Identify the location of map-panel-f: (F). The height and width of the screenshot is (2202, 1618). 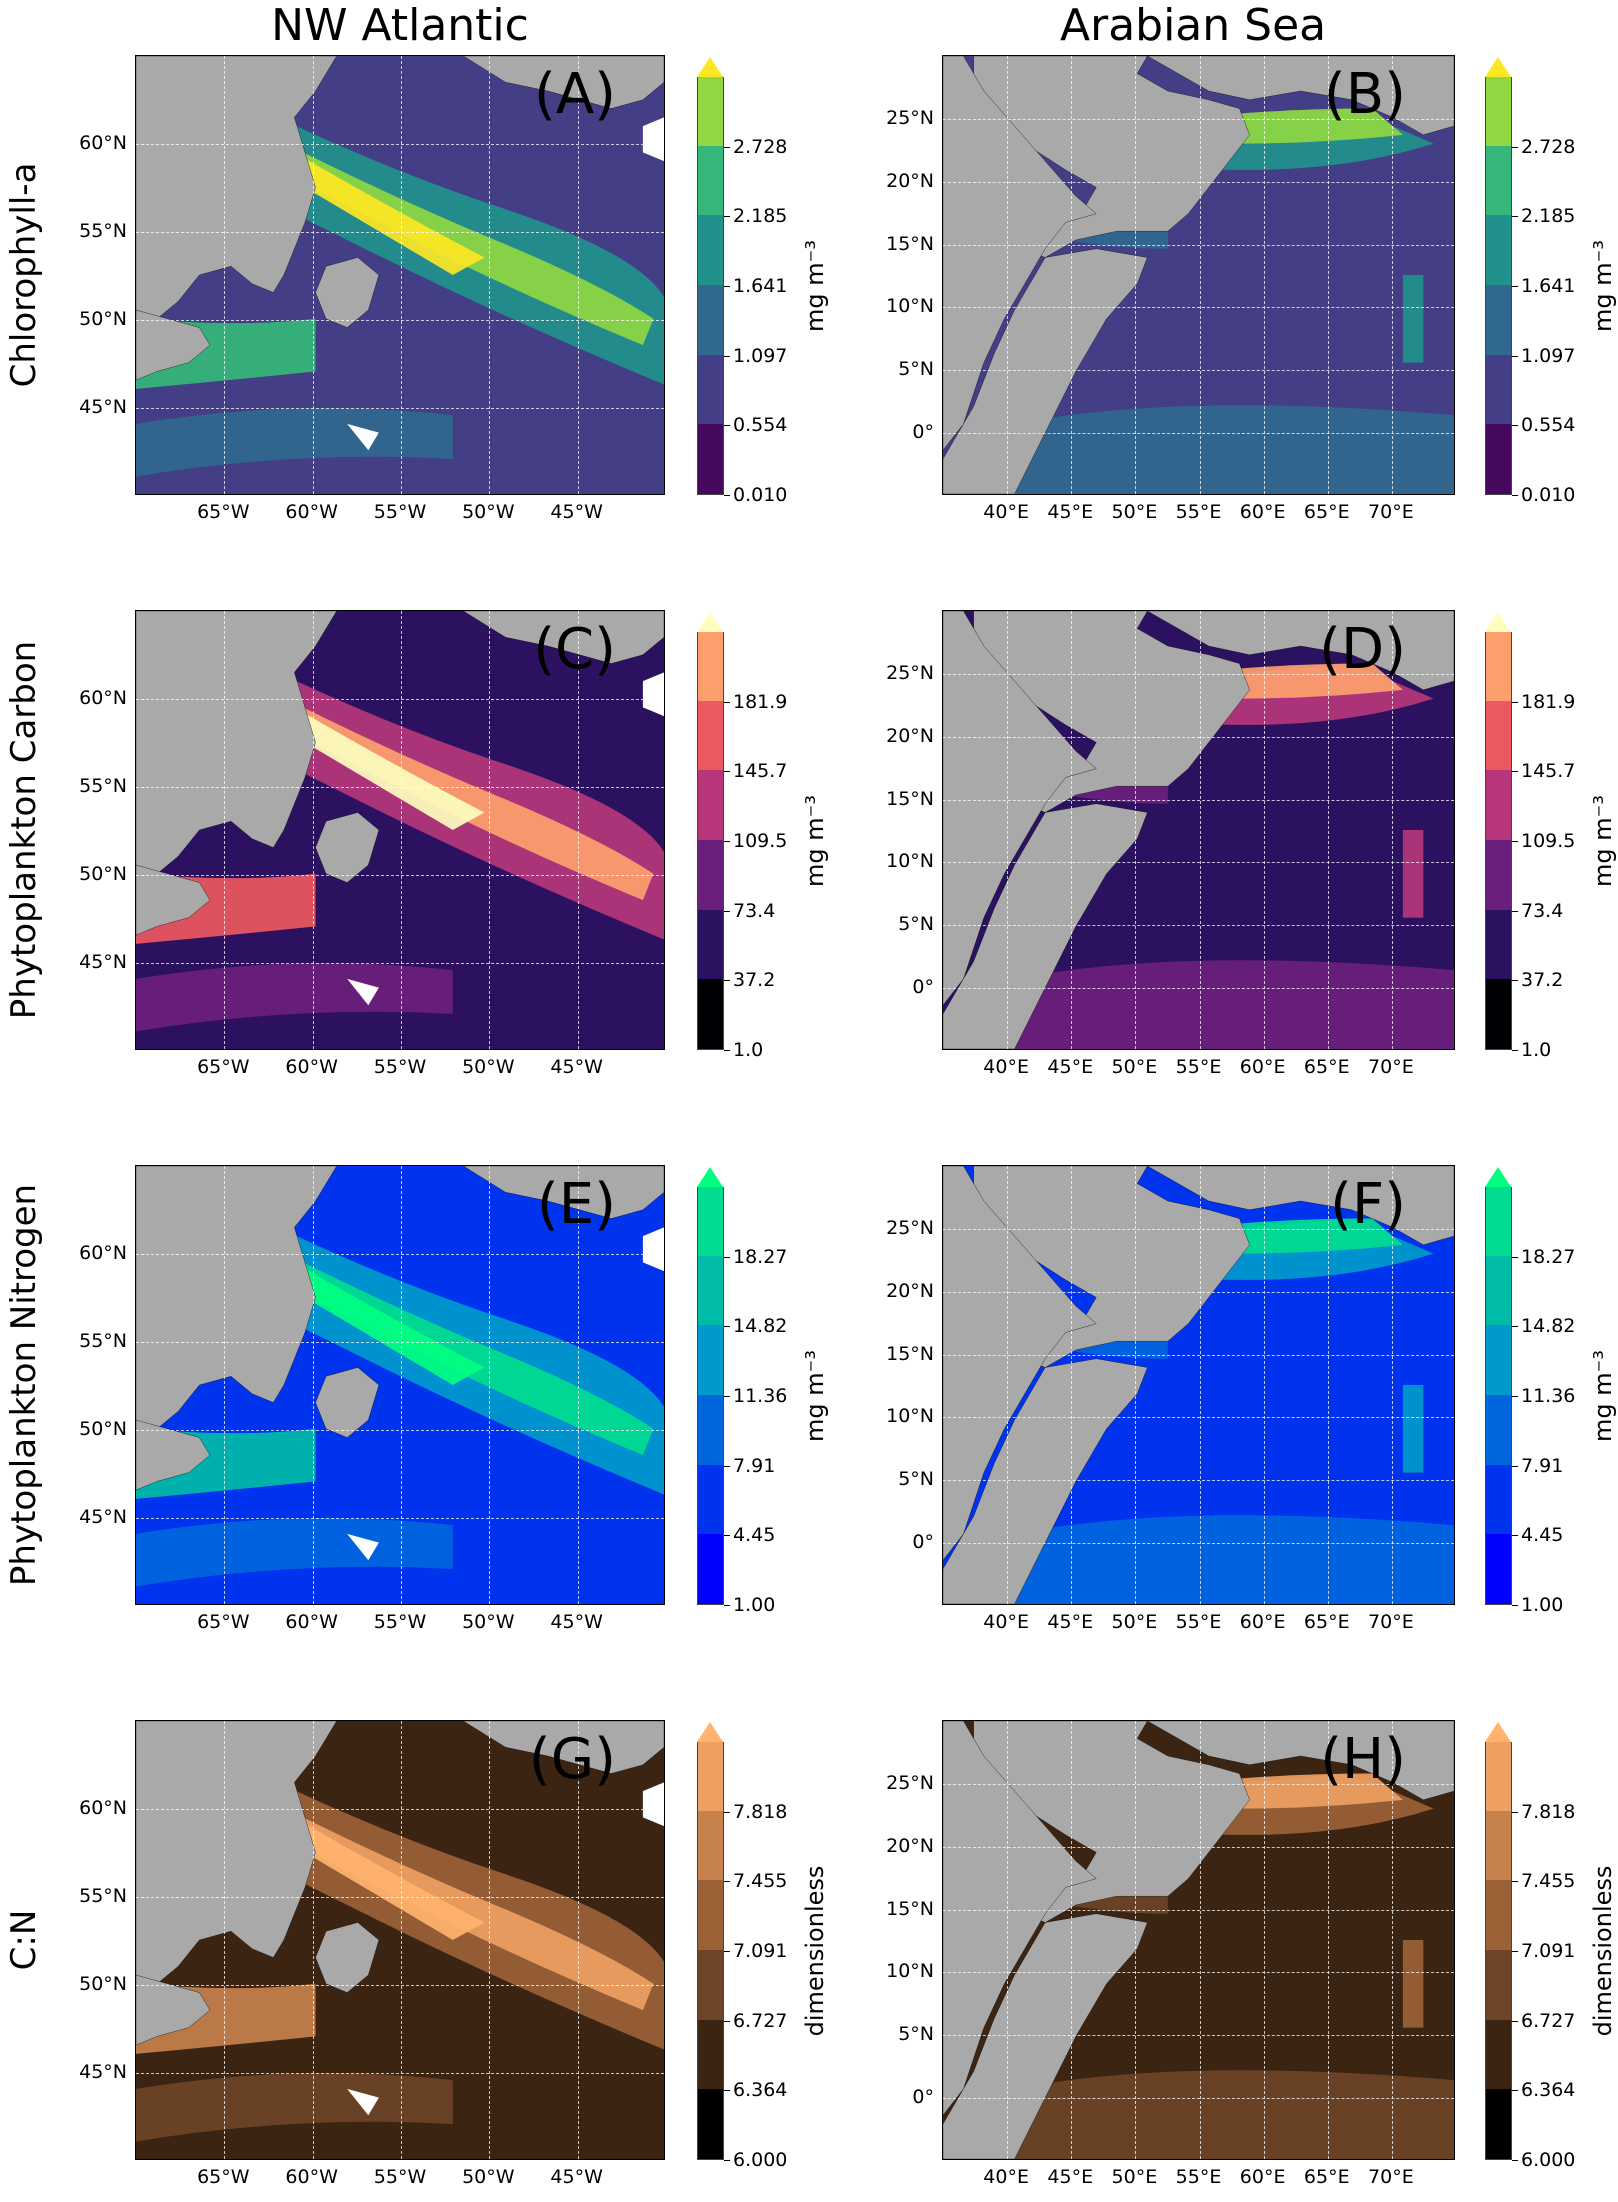
(1198, 1385).